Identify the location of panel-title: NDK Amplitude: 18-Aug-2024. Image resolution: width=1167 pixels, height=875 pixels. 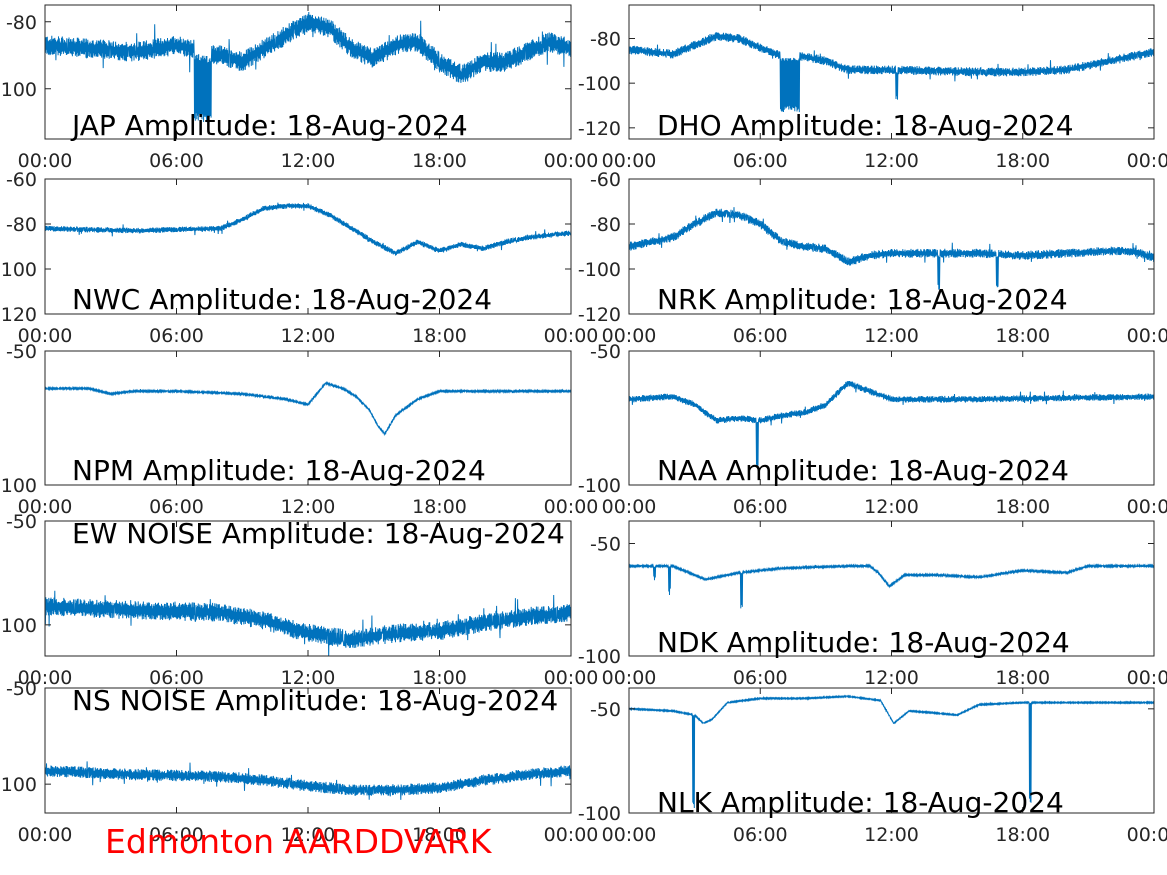
(863, 642).